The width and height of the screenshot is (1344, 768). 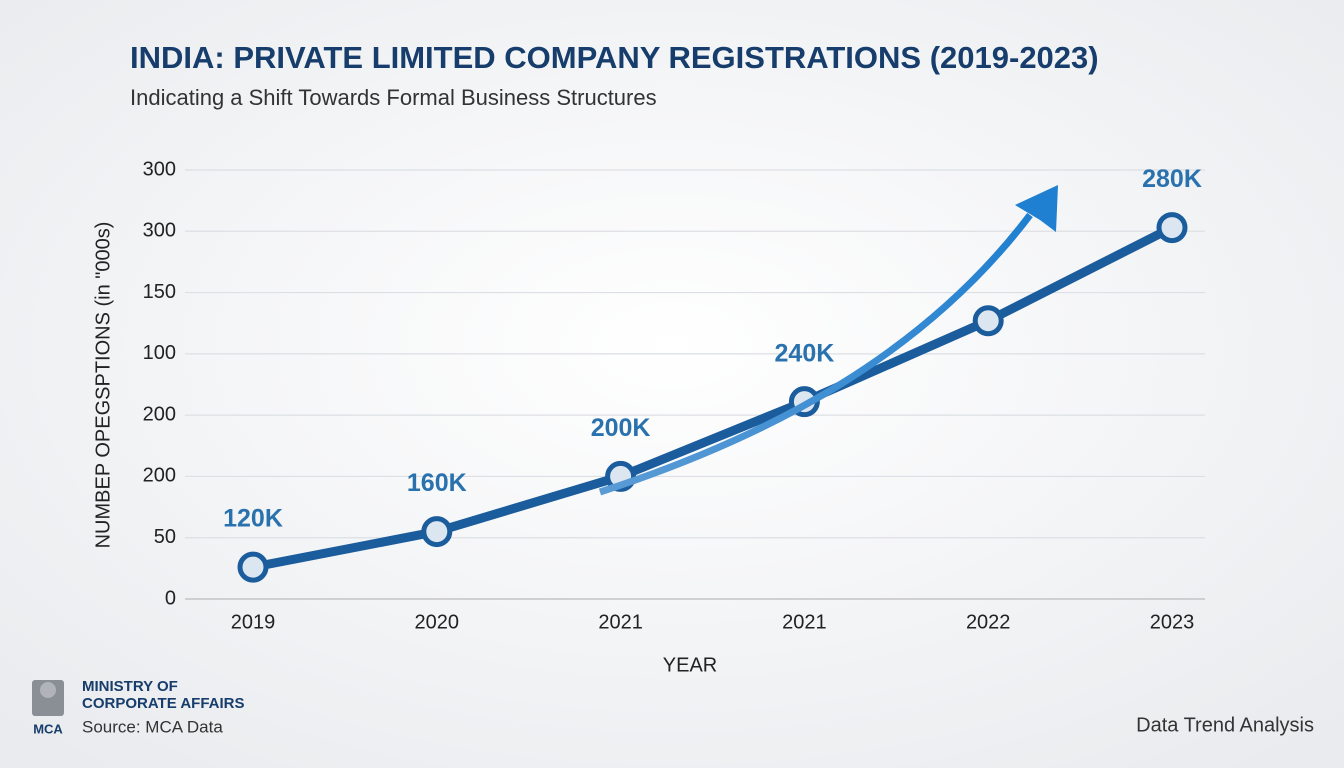 I want to click on y-tick-label: 100, so click(x=159, y=353).